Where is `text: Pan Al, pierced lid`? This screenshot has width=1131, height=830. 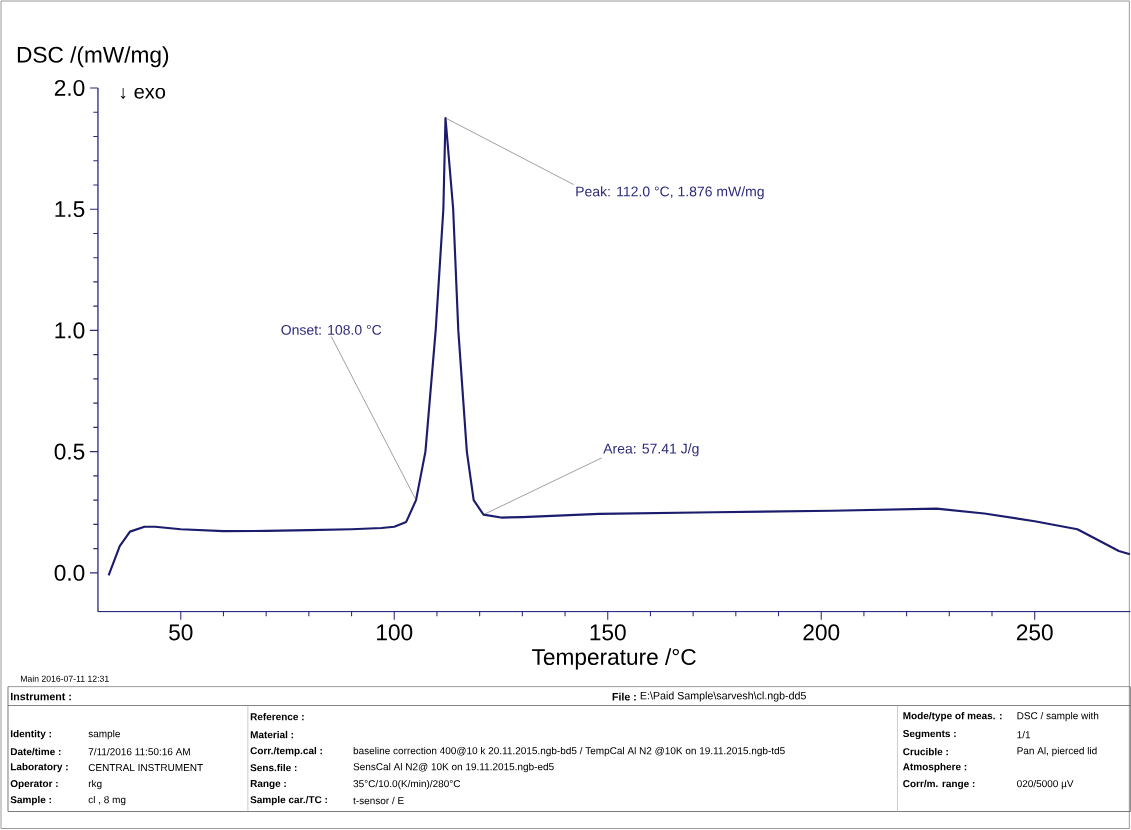
text: Pan Al, pierced lid is located at coordinates (1057, 752).